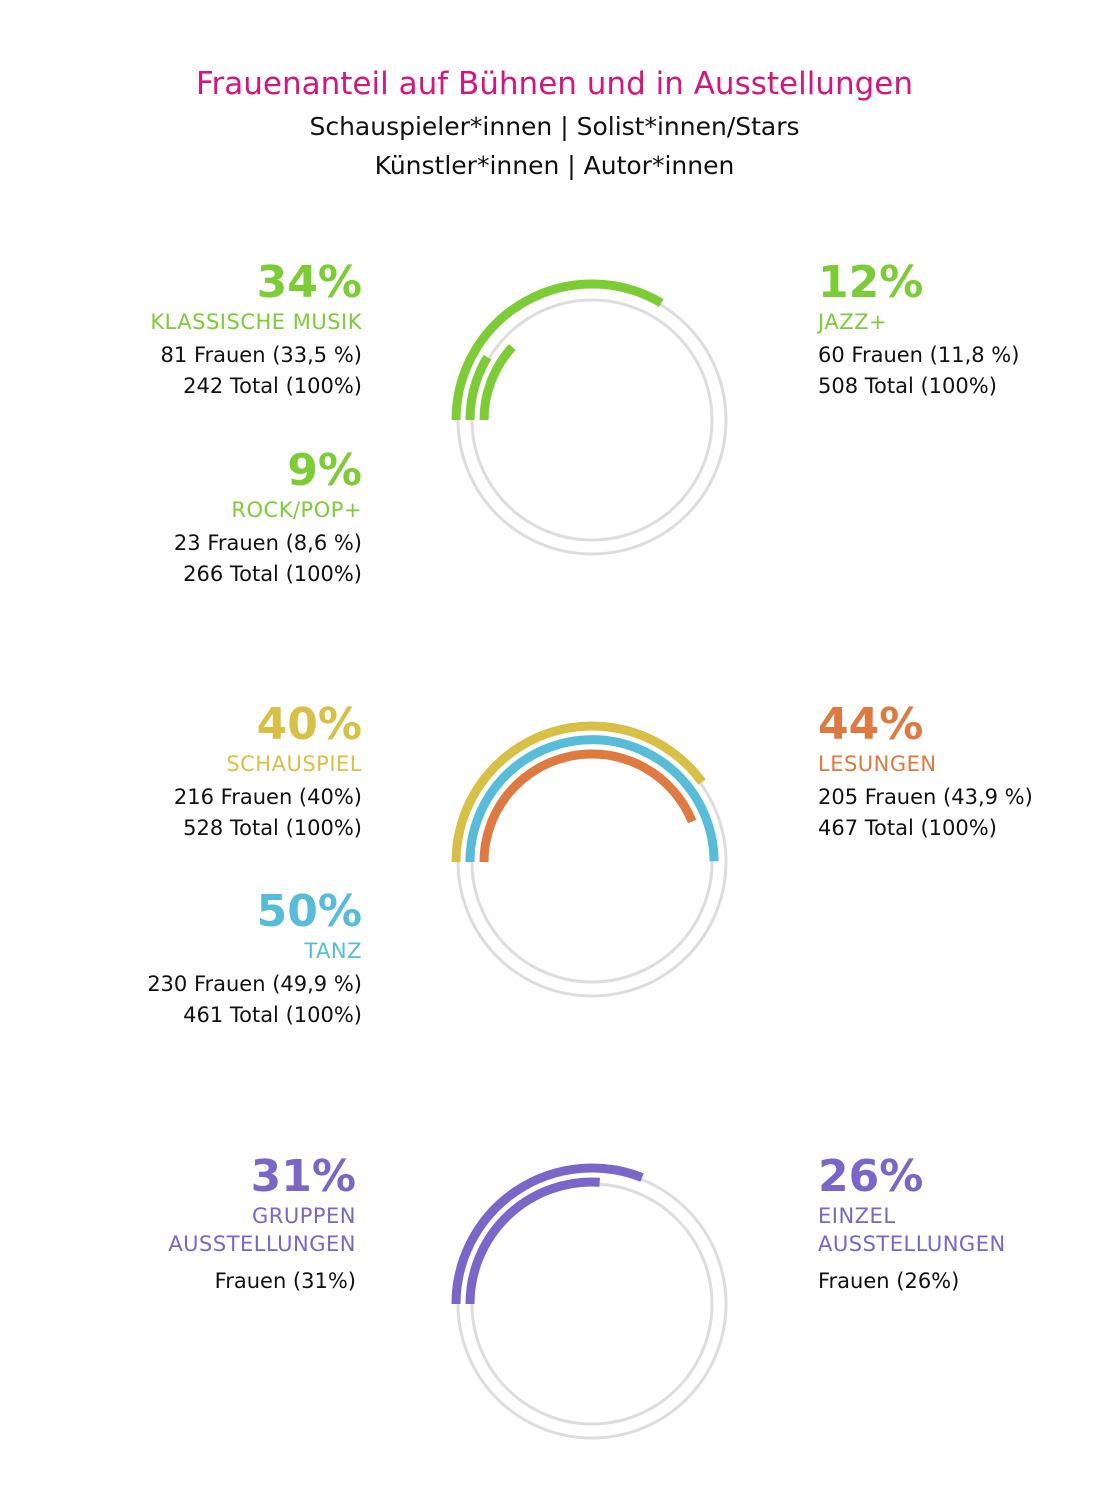 Image resolution: width=1109 pixels, height=1500 pixels. What do you see at coordinates (557, 350) in the screenshot?
I see `arc-klassische-musik` at bounding box center [557, 350].